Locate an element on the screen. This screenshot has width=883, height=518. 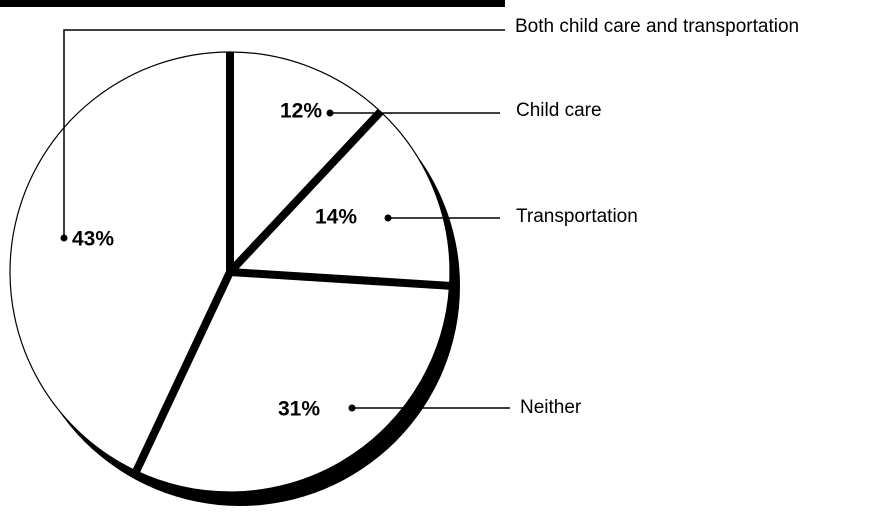
value-label: 12% is located at coordinates (301, 111).